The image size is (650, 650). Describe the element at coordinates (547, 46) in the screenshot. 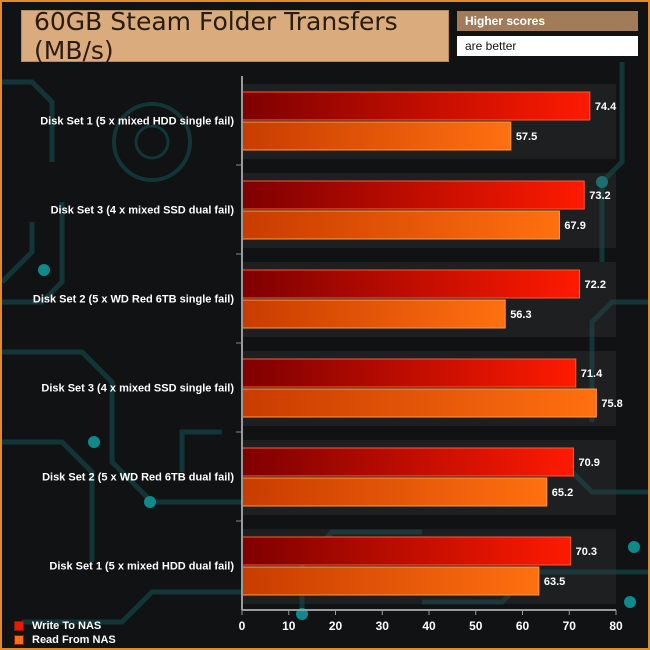

I see `are-better-note: are better` at that location.